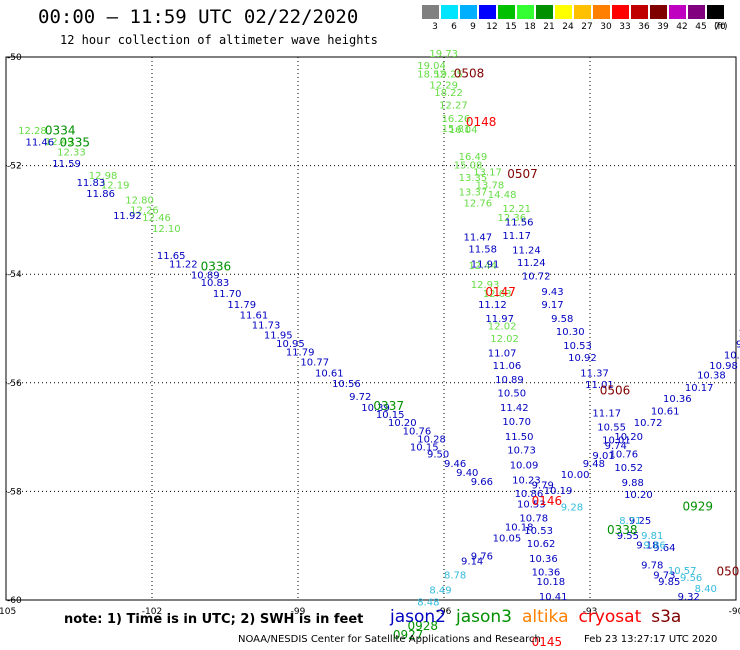  I want to click on wave-height-value: 9.64, so click(664, 548).